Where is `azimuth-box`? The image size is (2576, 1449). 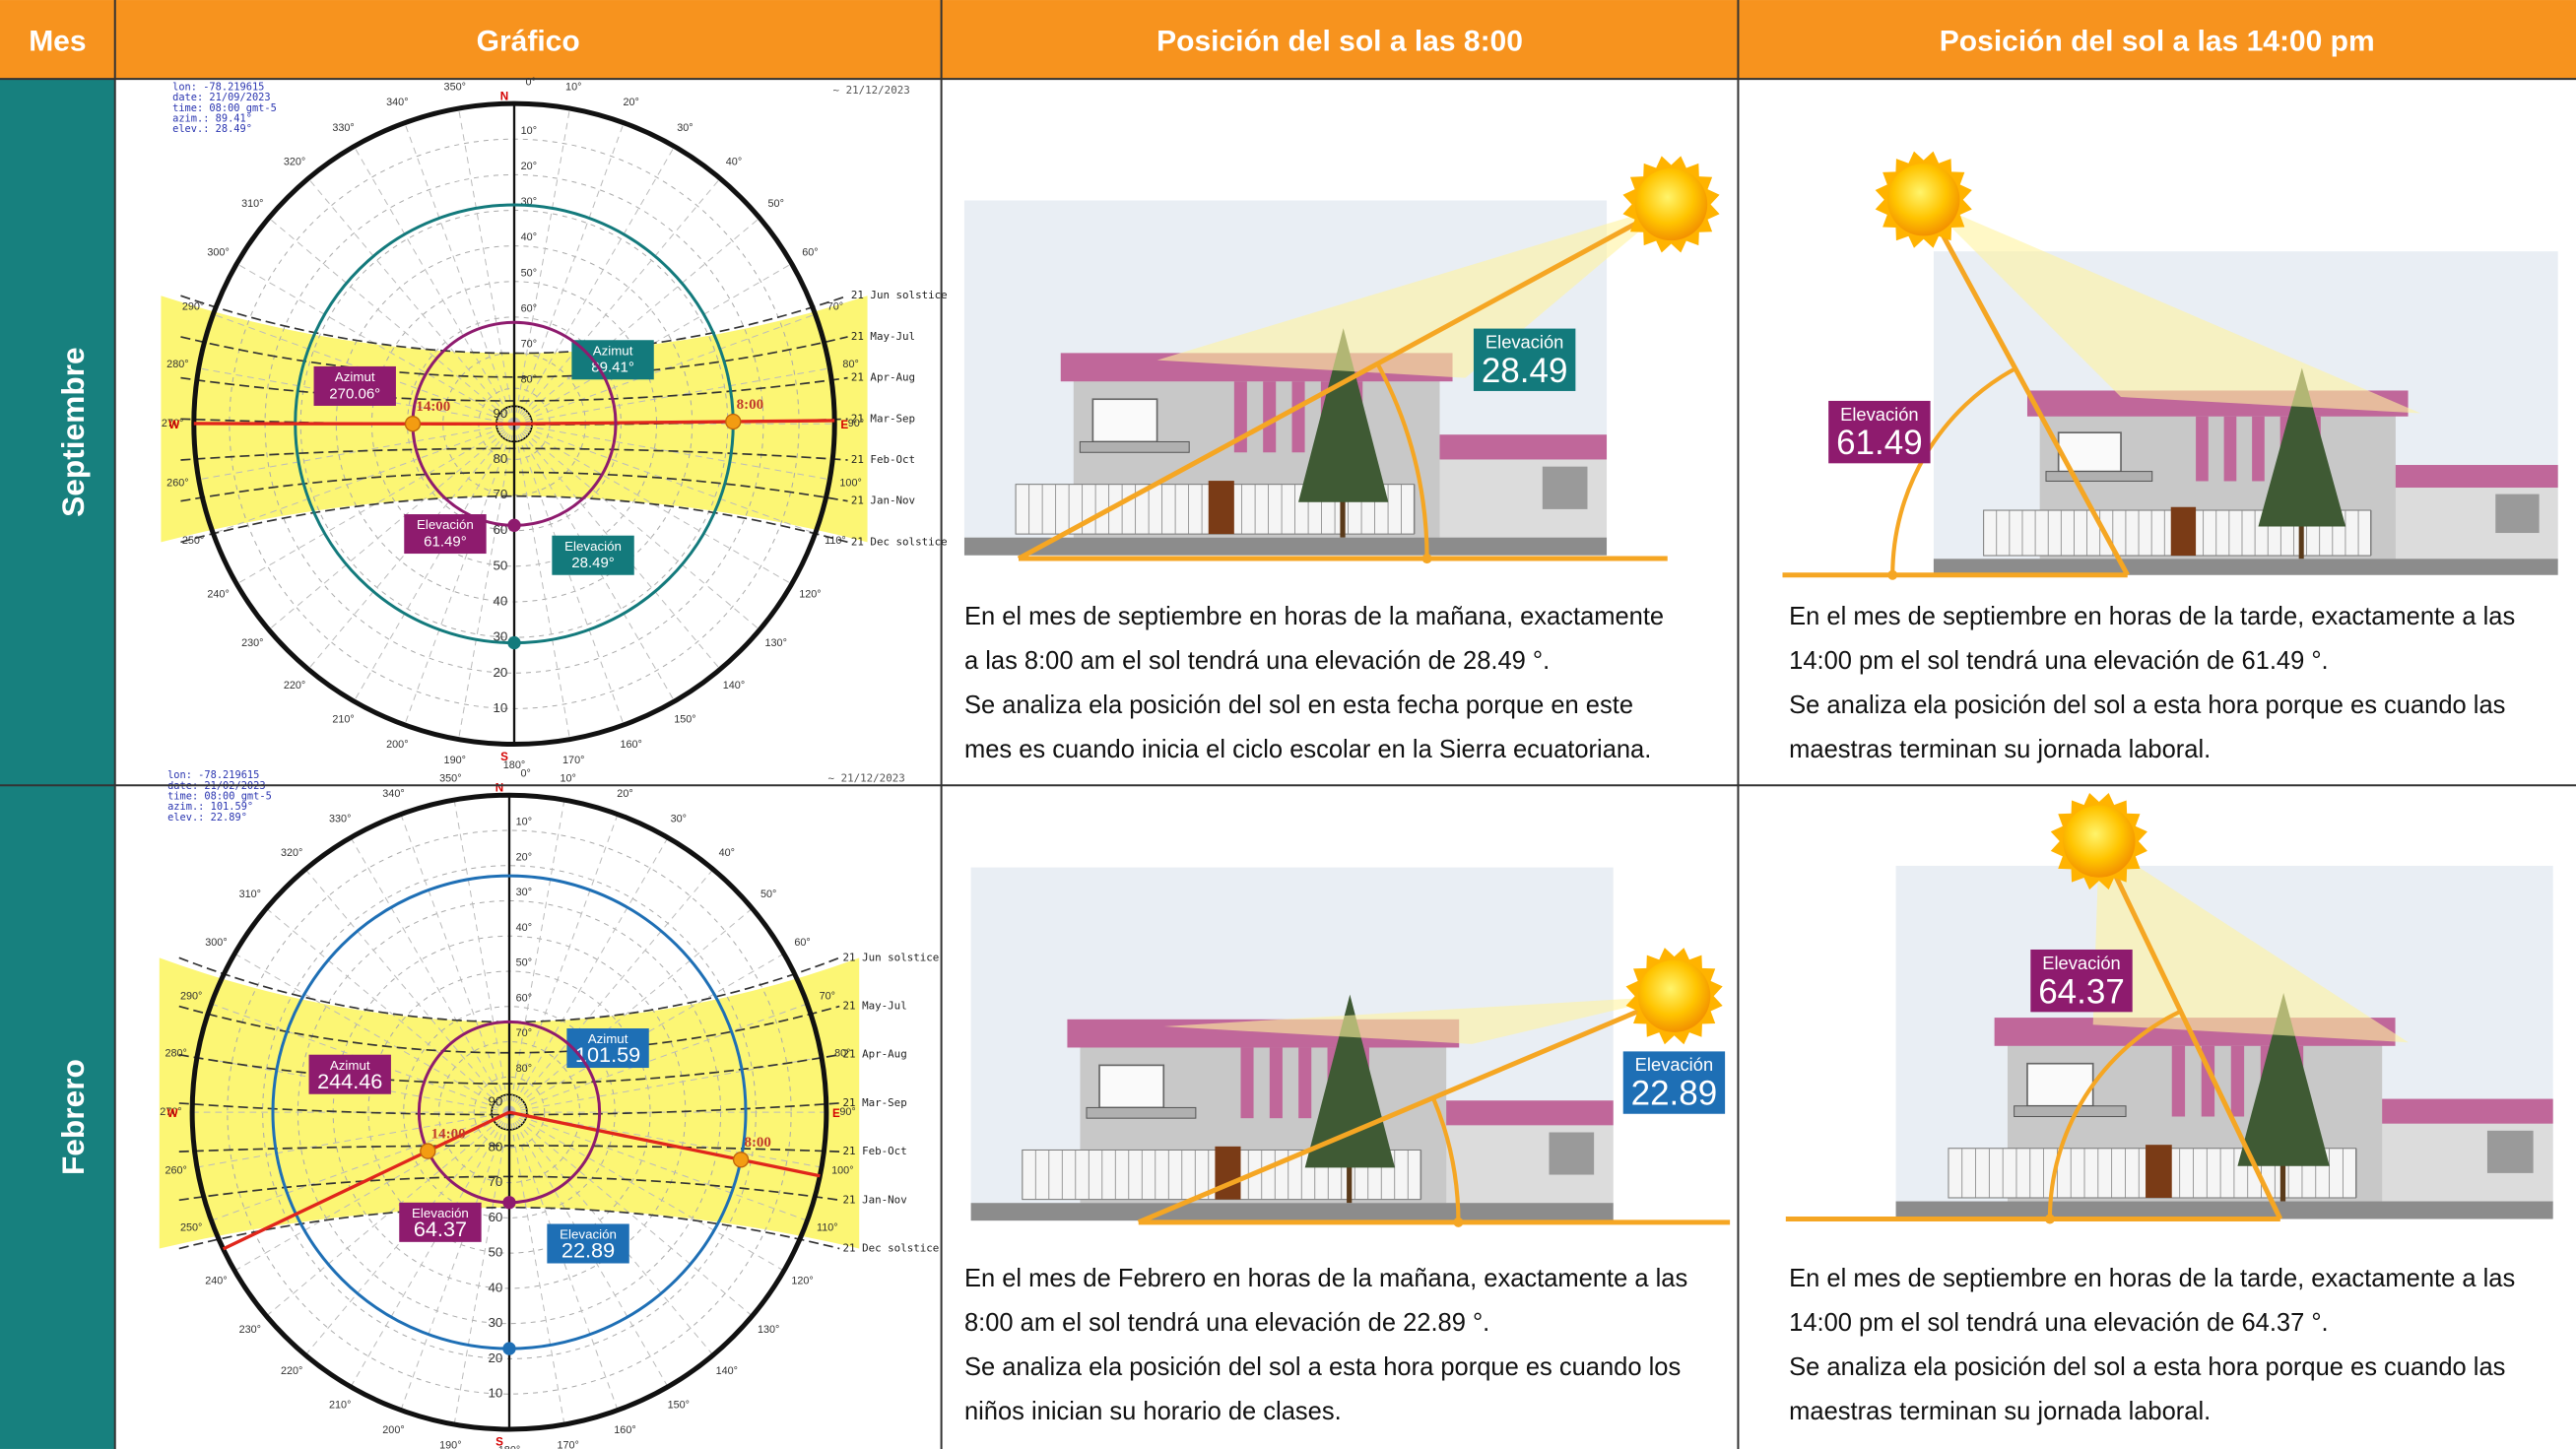 azimuth-box is located at coordinates (608, 1048).